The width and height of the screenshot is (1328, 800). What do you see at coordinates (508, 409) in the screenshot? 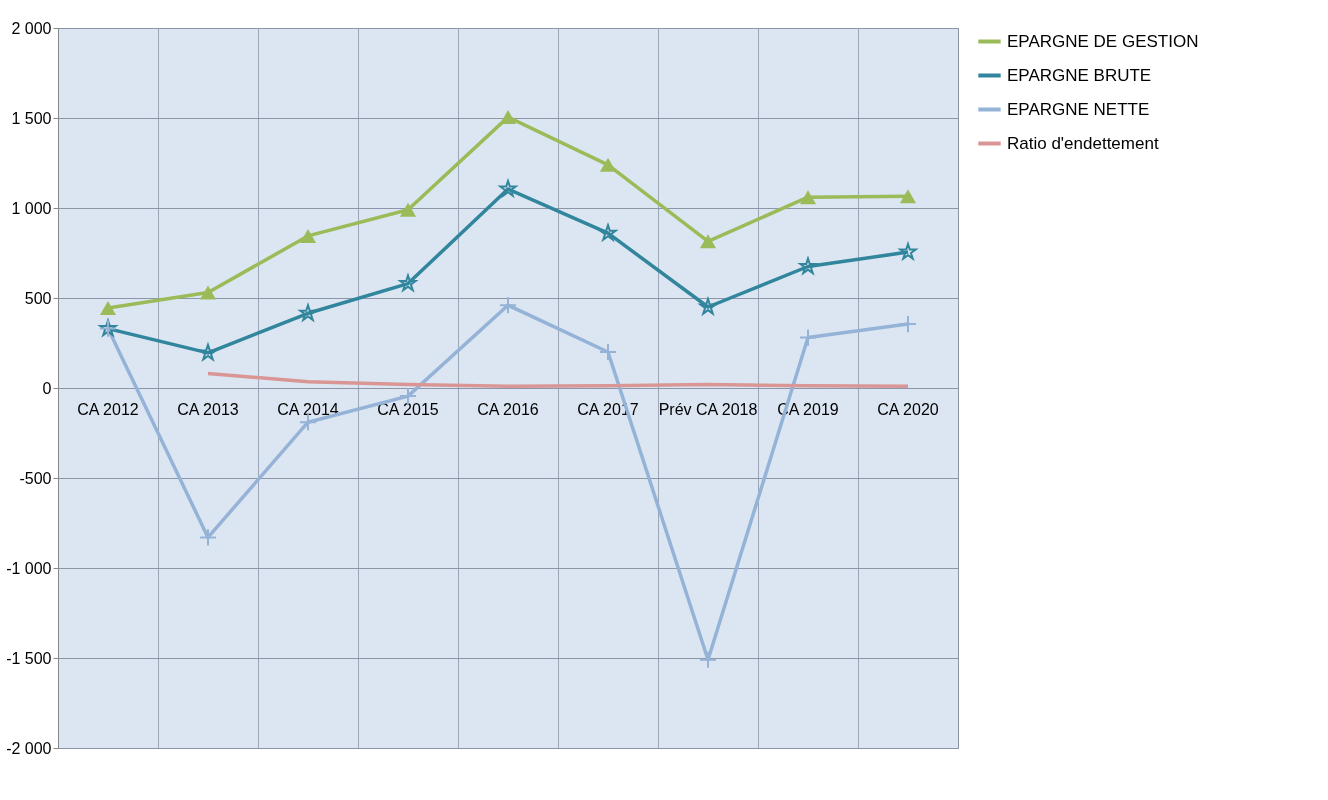
I see `x-tick-label: CA 2016` at bounding box center [508, 409].